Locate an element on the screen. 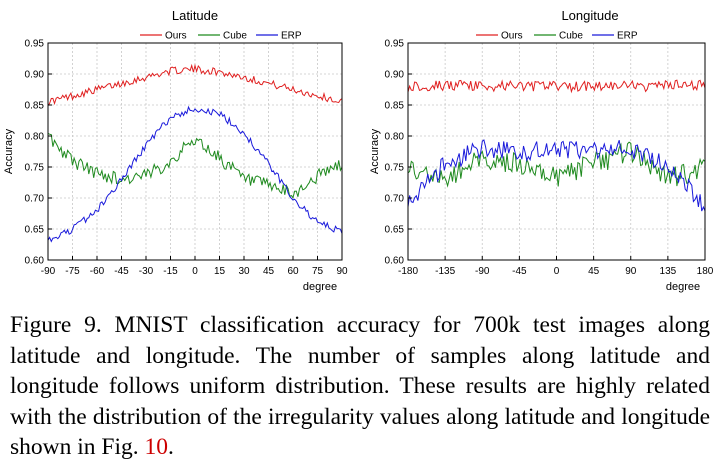 The width and height of the screenshot is (720, 473). x-tick-label: -15 is located at coordinates (170, 271).